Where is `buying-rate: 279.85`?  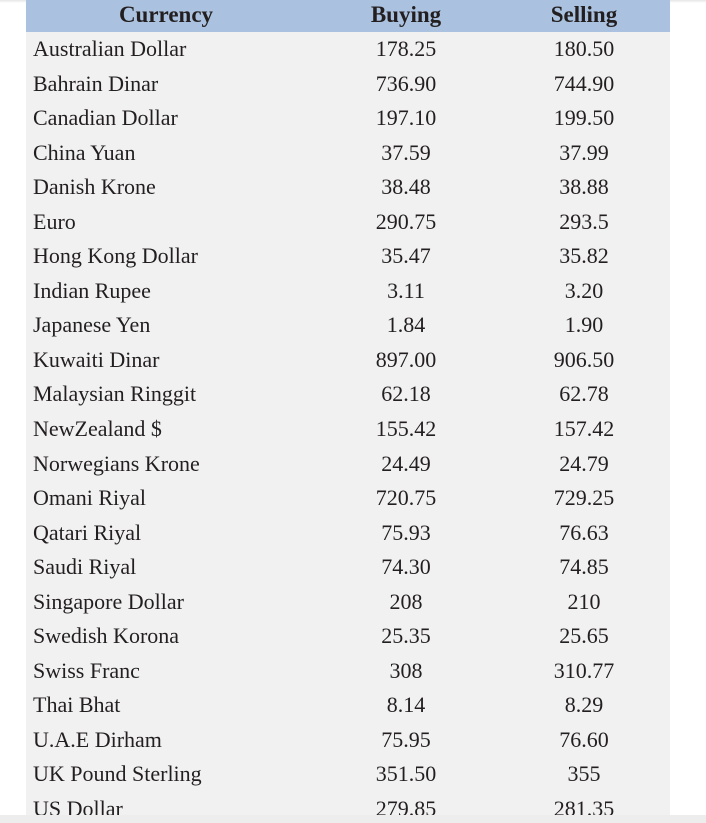
buying-rate: 279.85 is located at coordinates (406, 805).